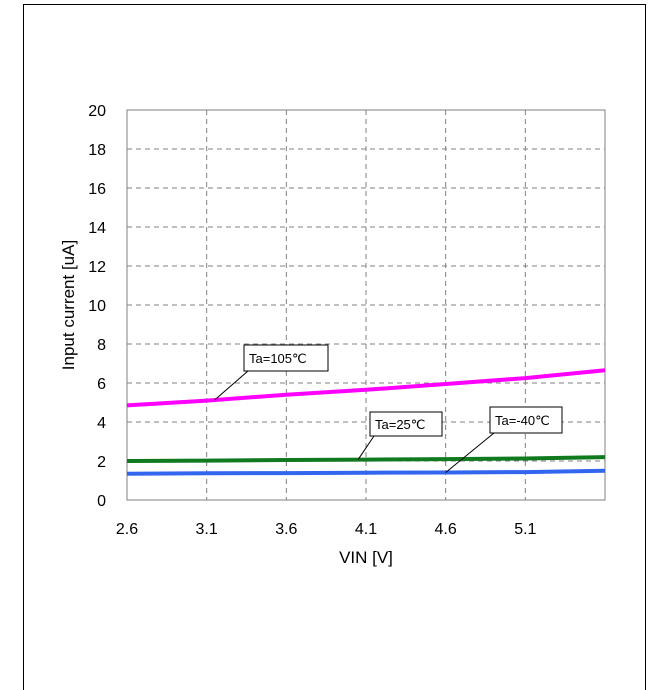 This screenshot has width=668, height=690. I want to click on callouts: Ta=105℃ Ta=25℃ Ta=-40℃, so click(388, 408).